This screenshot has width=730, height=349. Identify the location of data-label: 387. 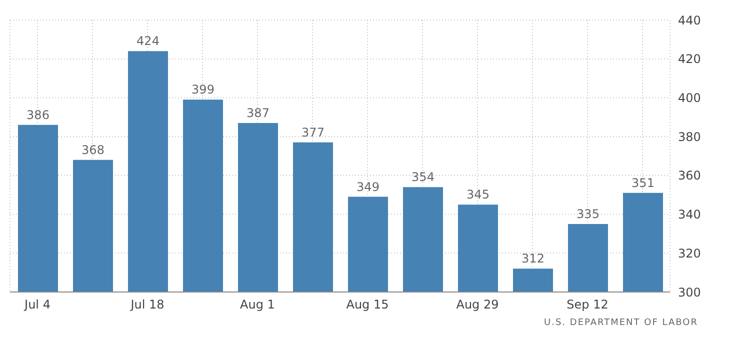
(258, 113).